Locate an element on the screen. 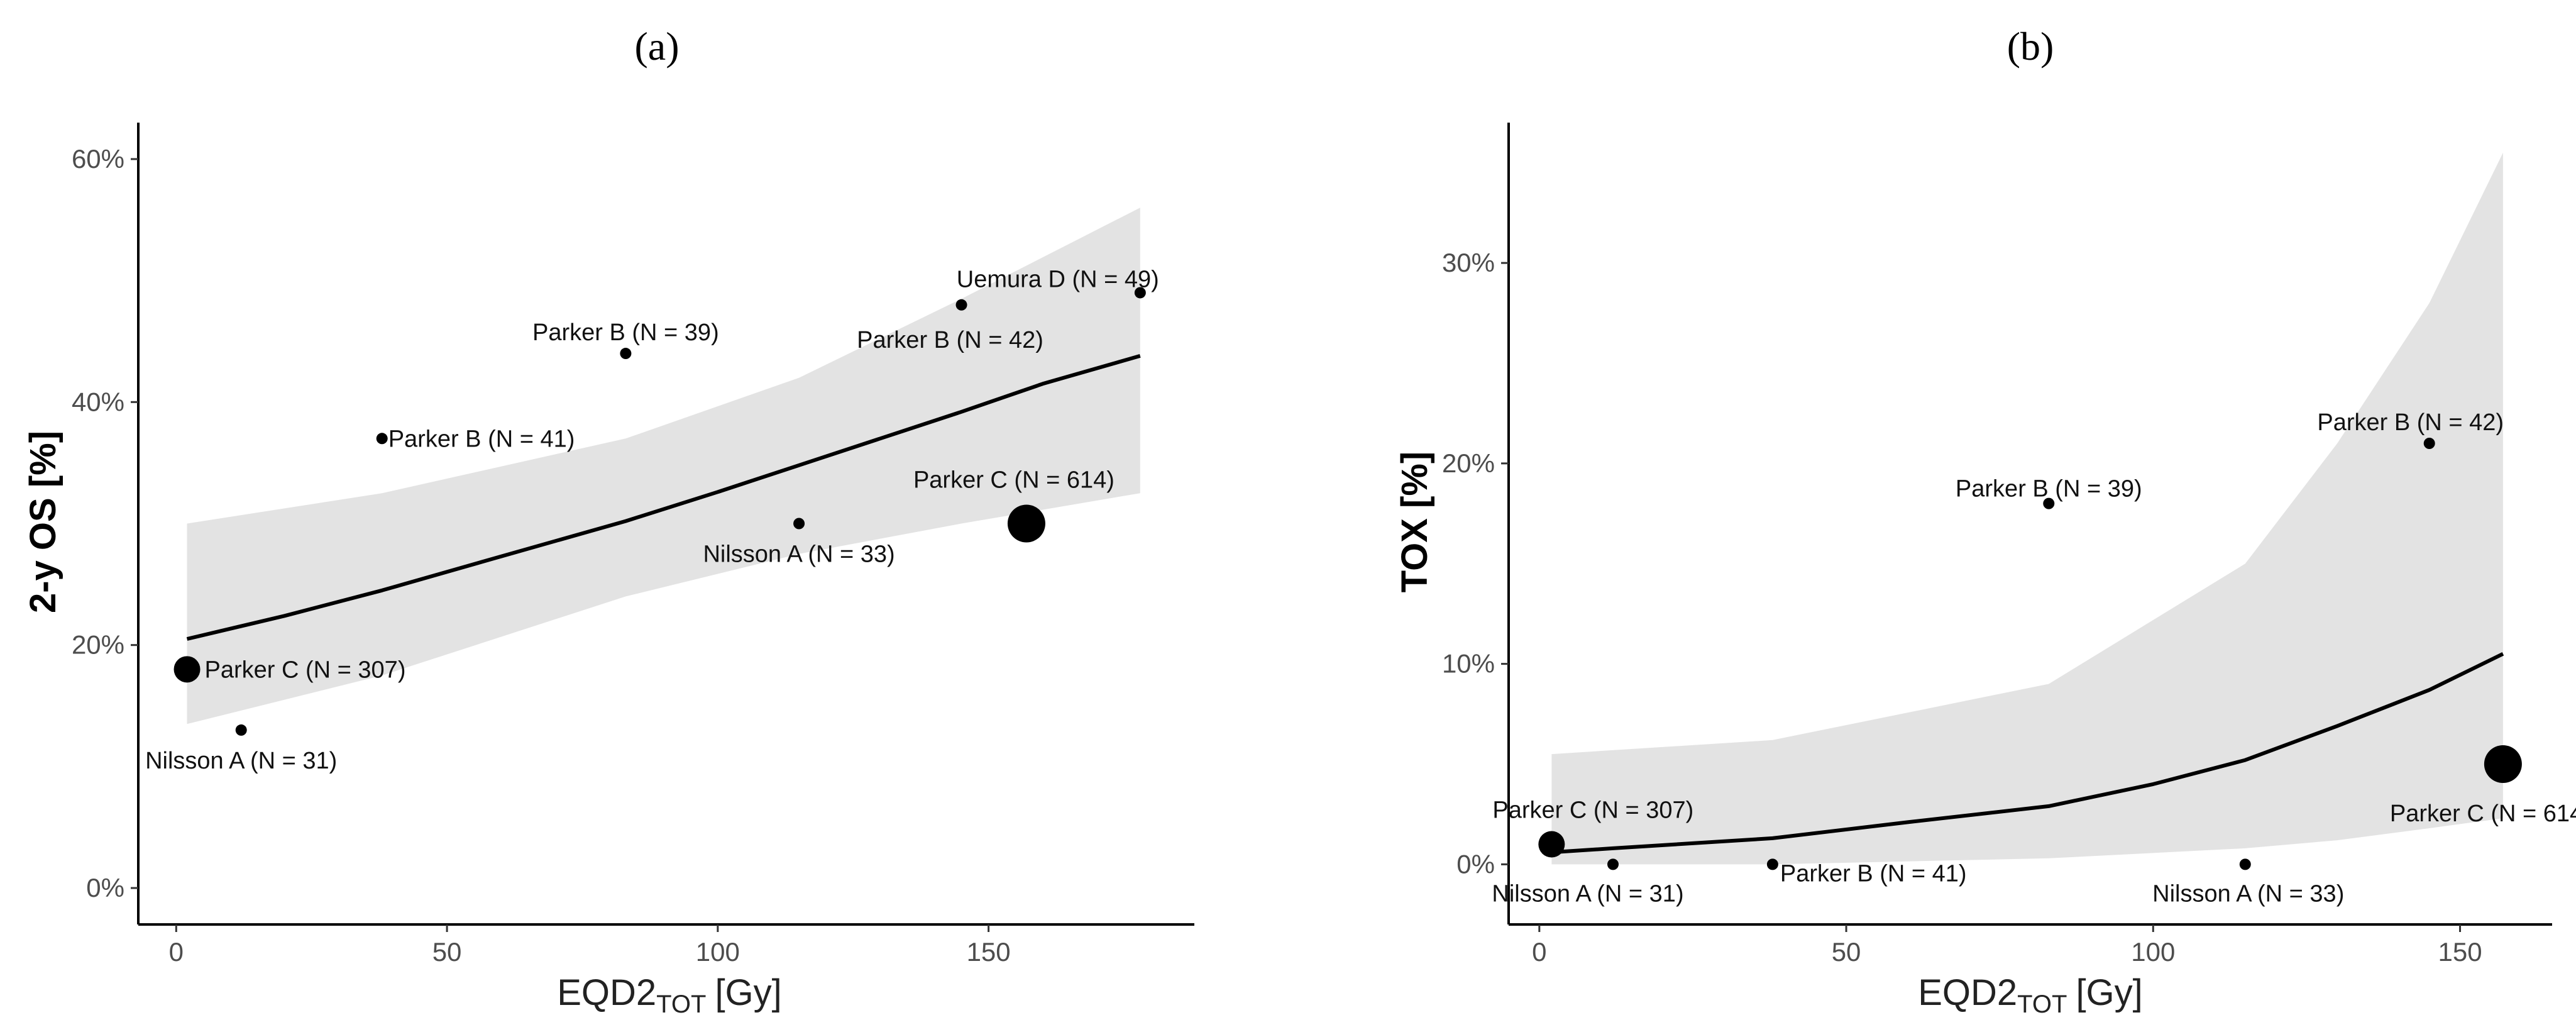 Image resolution: width=2576 pixels, height=1032 pixels. y-tick-label: 60% is located at coordinates (98, 159).